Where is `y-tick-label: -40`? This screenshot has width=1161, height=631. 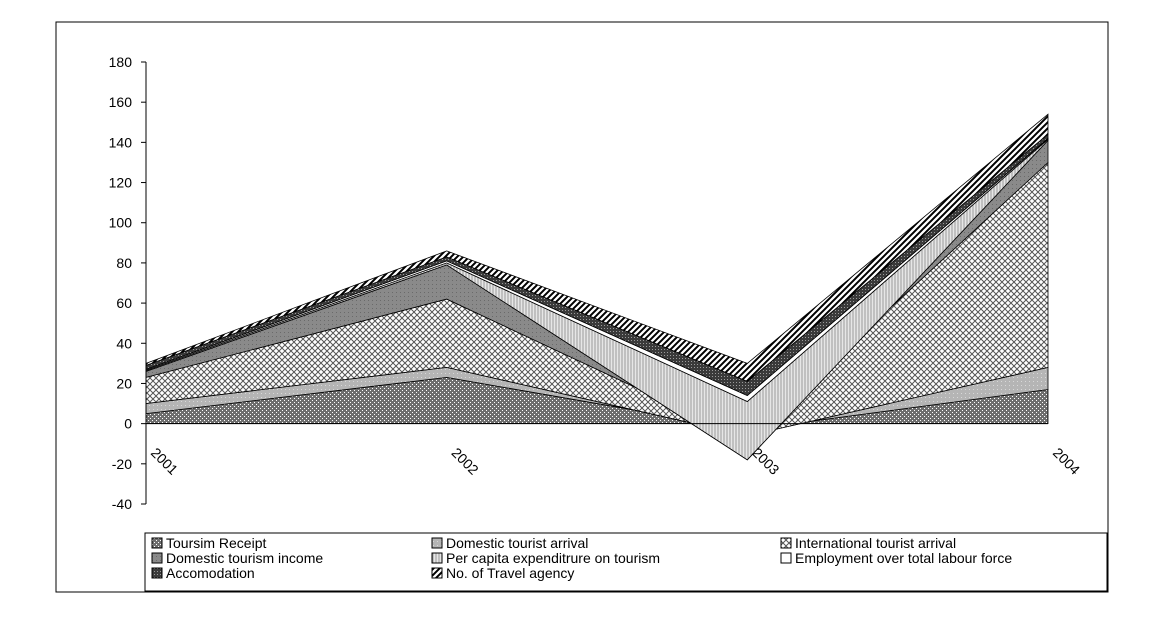
y-tick-label: -40 is located at coordinates (122, 504).